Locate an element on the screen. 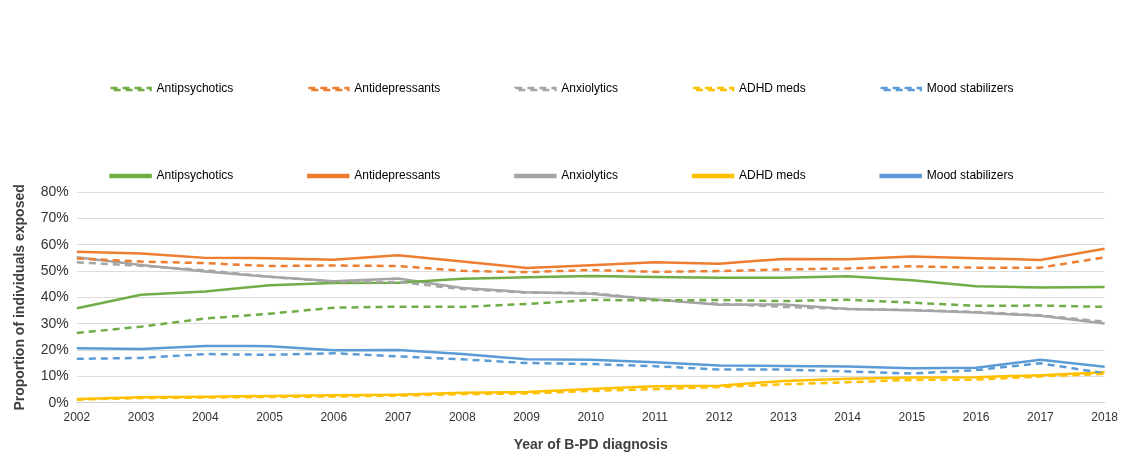  x-tick-label: 2010 is located at coordinates (591, 417).